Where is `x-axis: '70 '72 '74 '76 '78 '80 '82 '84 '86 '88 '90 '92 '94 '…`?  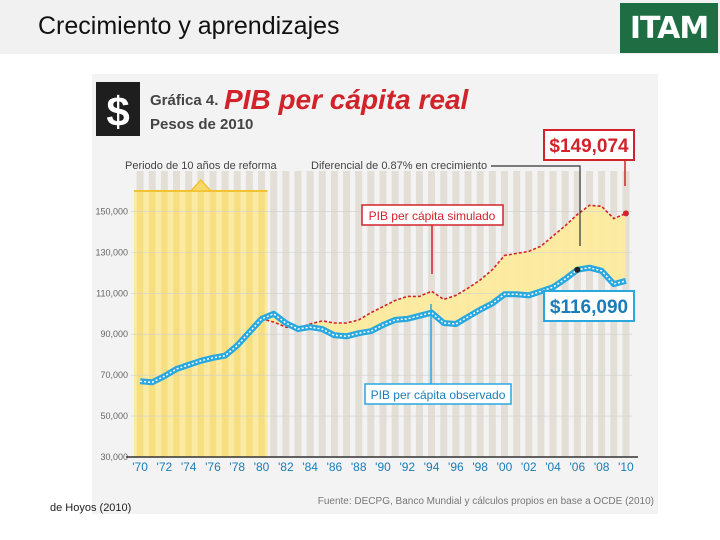
x-axis: '70 '72 '74 '76 '78 '80 '82 '84 '86 '88 '90 '92 '94 '… is located at coordinates (382, 465).